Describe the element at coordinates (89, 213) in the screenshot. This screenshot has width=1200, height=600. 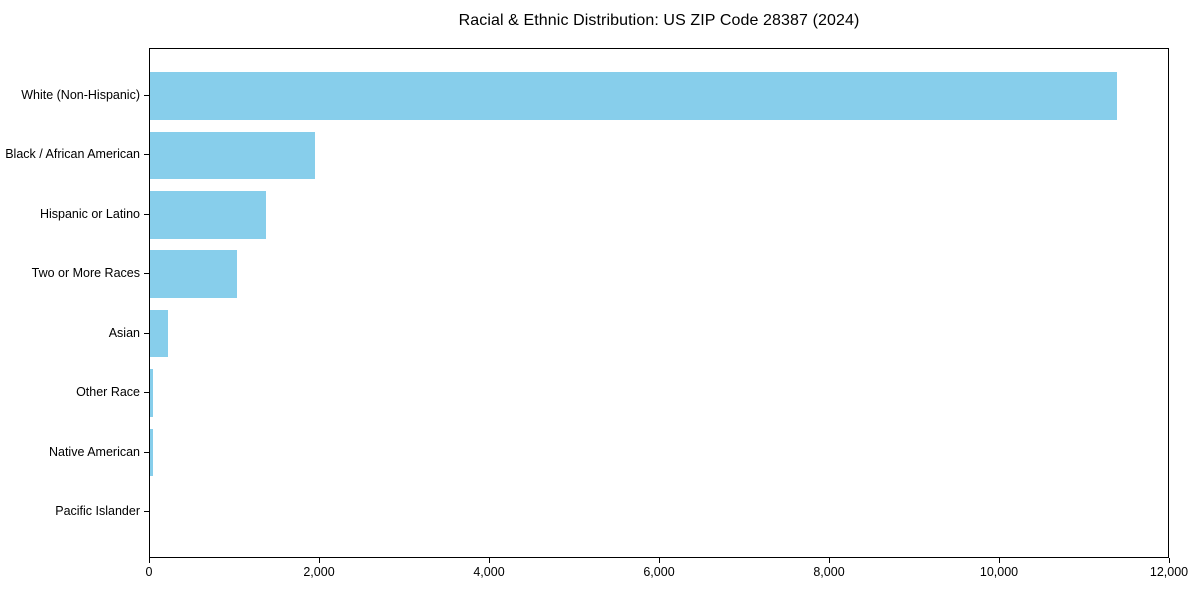
I see `y-axis-label: Hispanic or Latino` at that location.